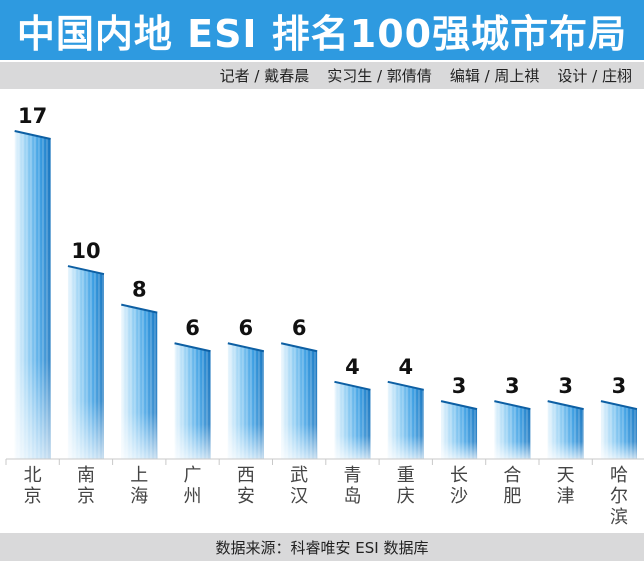 This screenshot has height=561, width=644. Describe the element at coordinates (352, 367) in the screenshot. I see `data-label-6: 4` at that location.